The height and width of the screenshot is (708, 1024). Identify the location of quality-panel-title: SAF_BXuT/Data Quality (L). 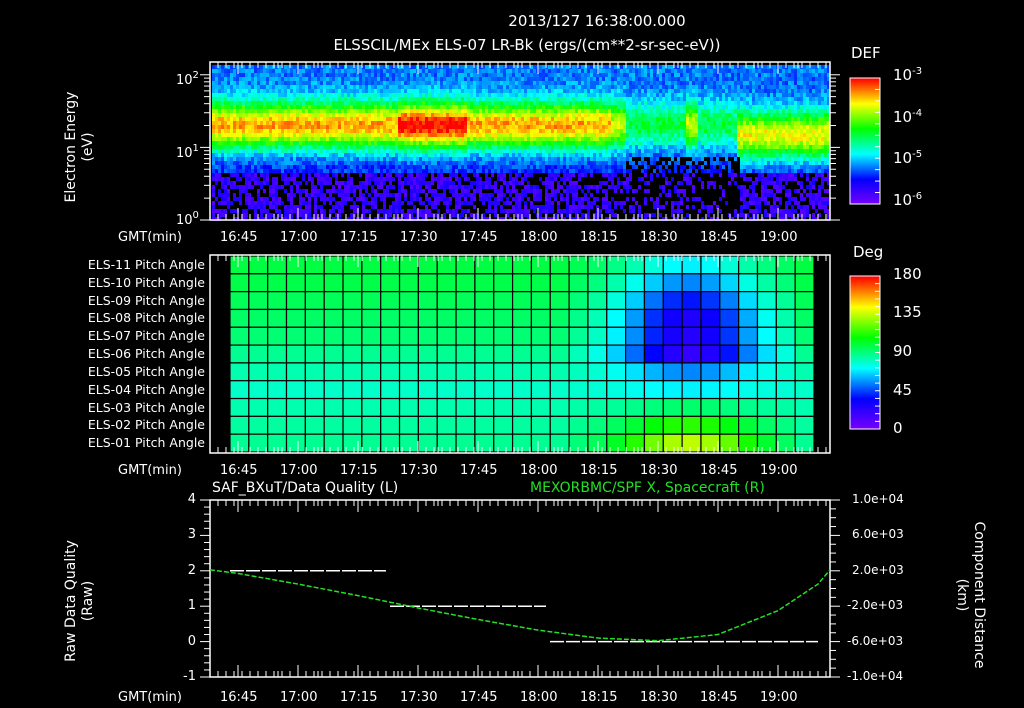
(305, 488).